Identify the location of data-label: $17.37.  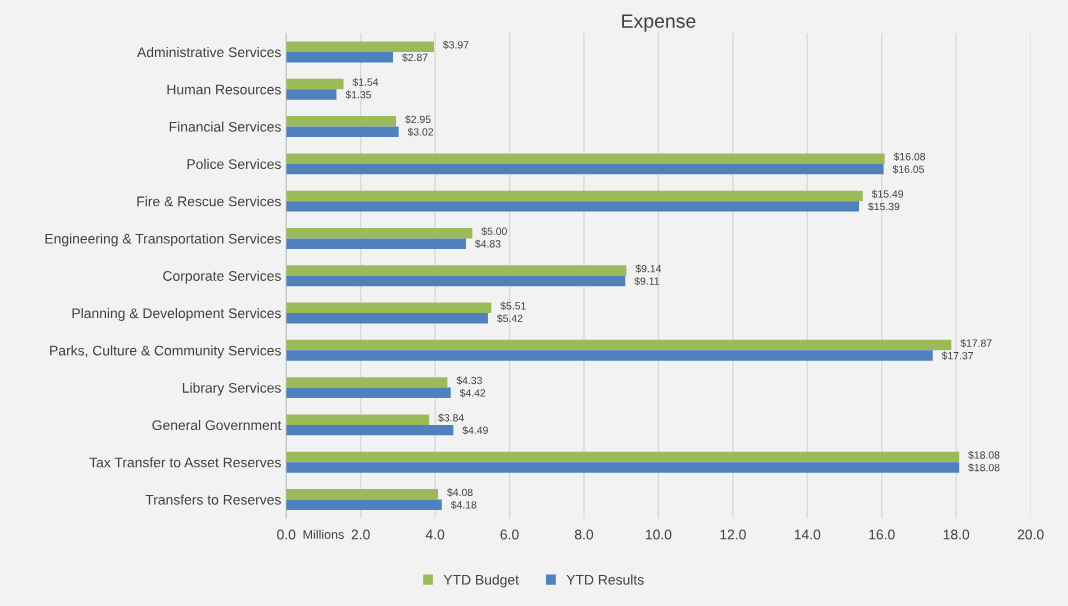
(957, 355).